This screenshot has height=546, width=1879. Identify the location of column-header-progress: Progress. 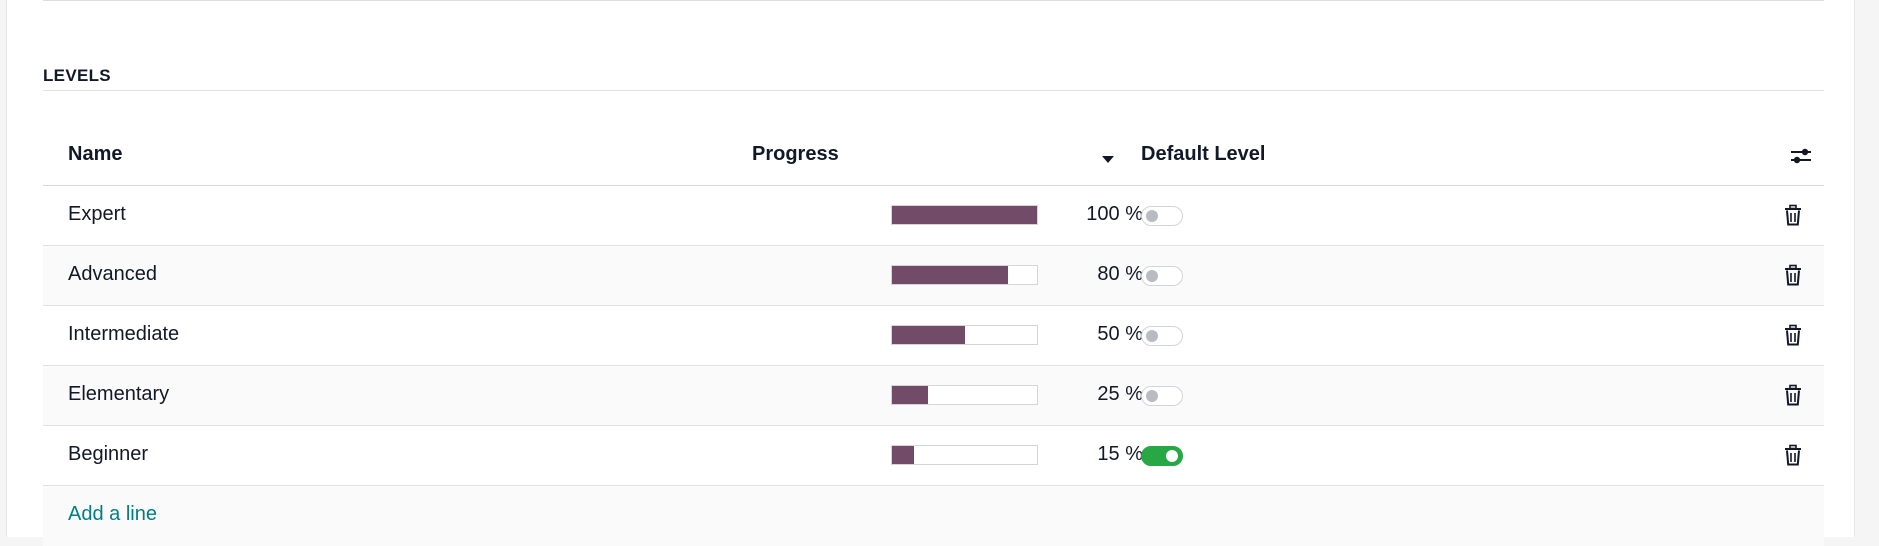
(795, 154).